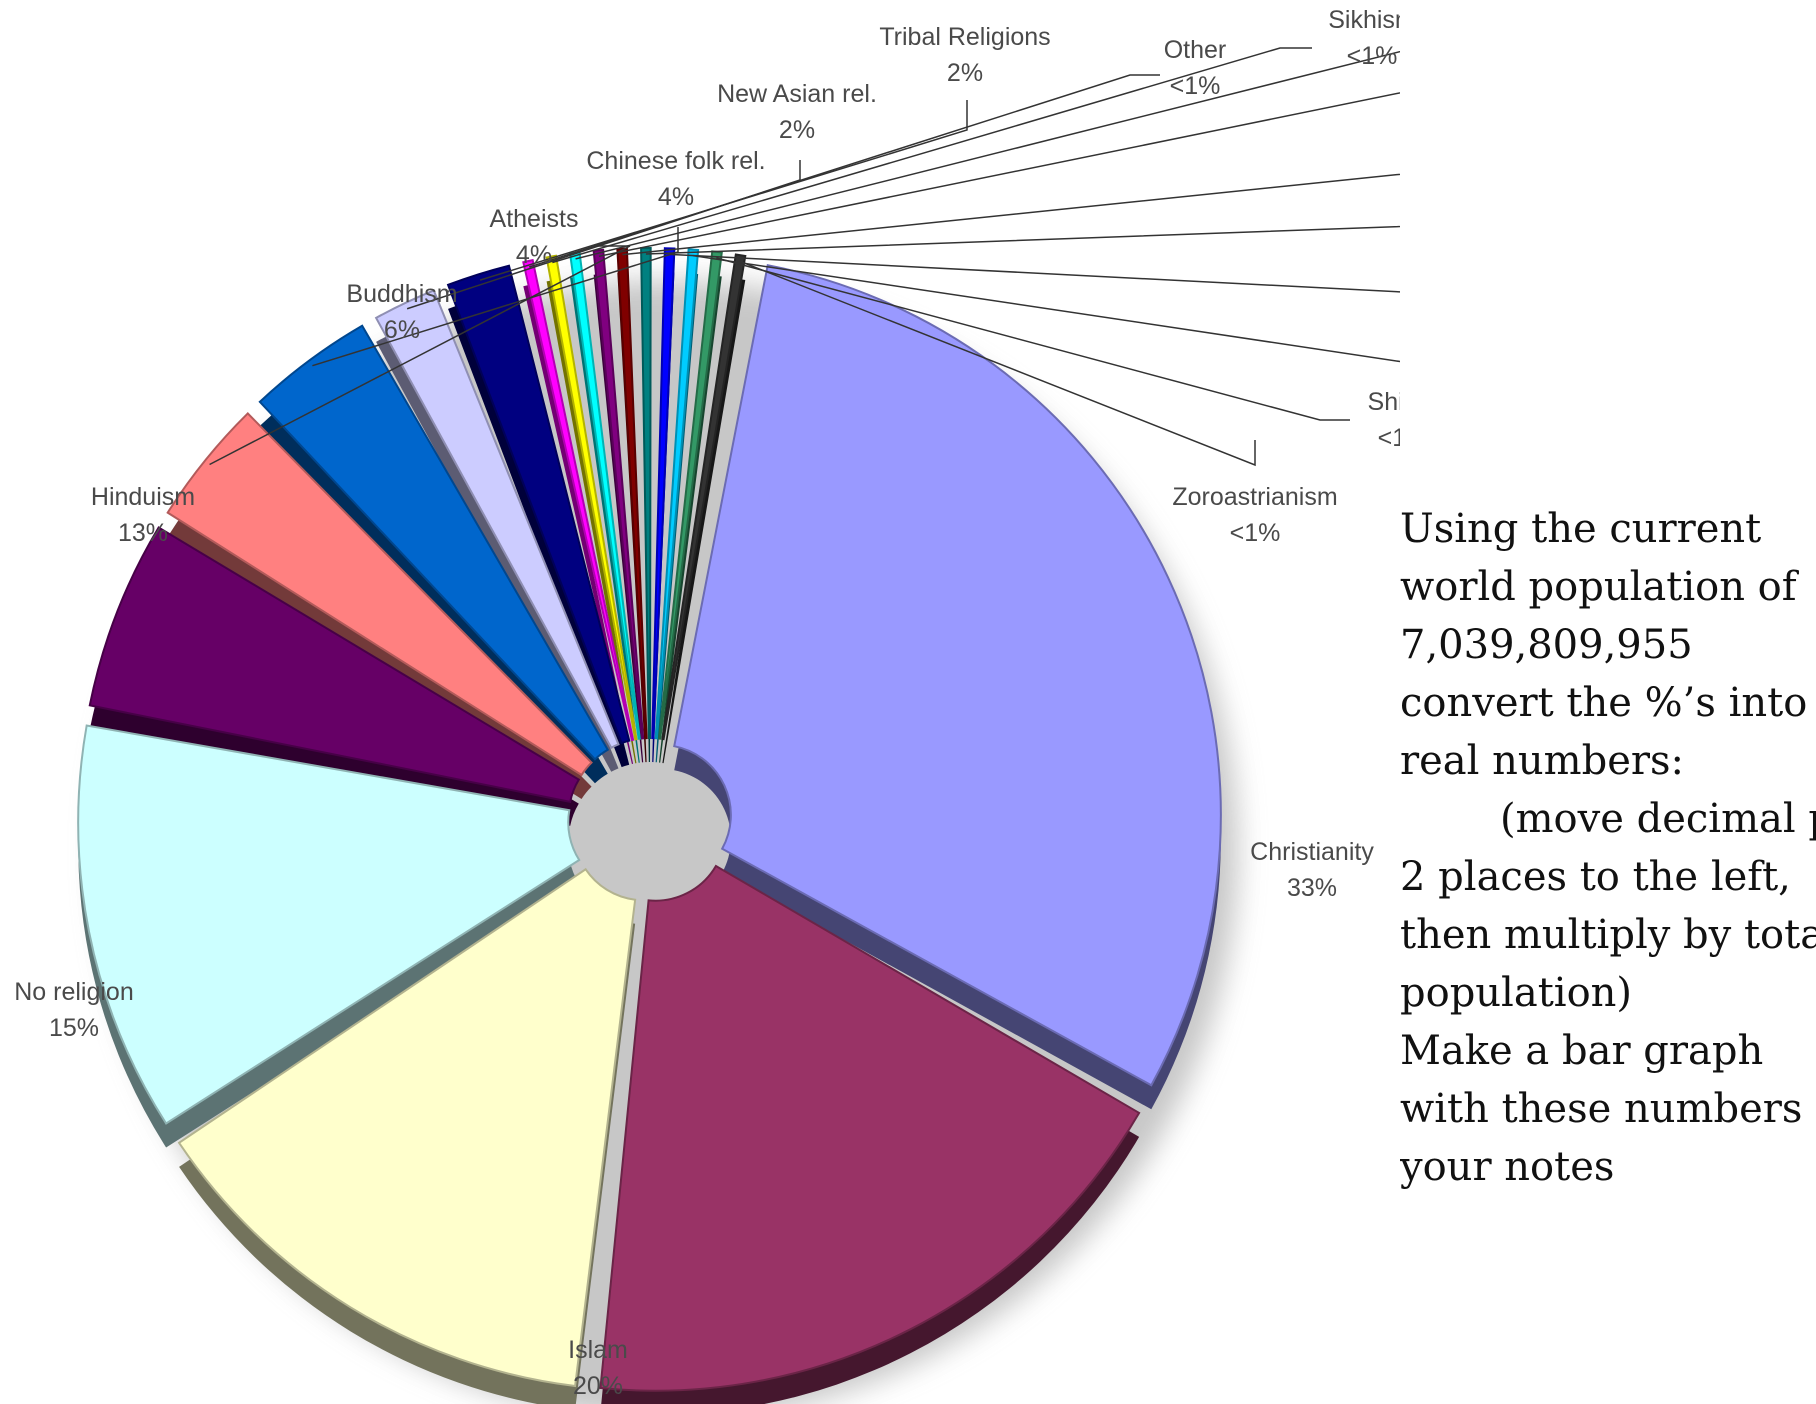 The height and width of the screenshot is (1404, 1816). I want to click on instruction-line: 2 places to the left,, so click(1595, 877).